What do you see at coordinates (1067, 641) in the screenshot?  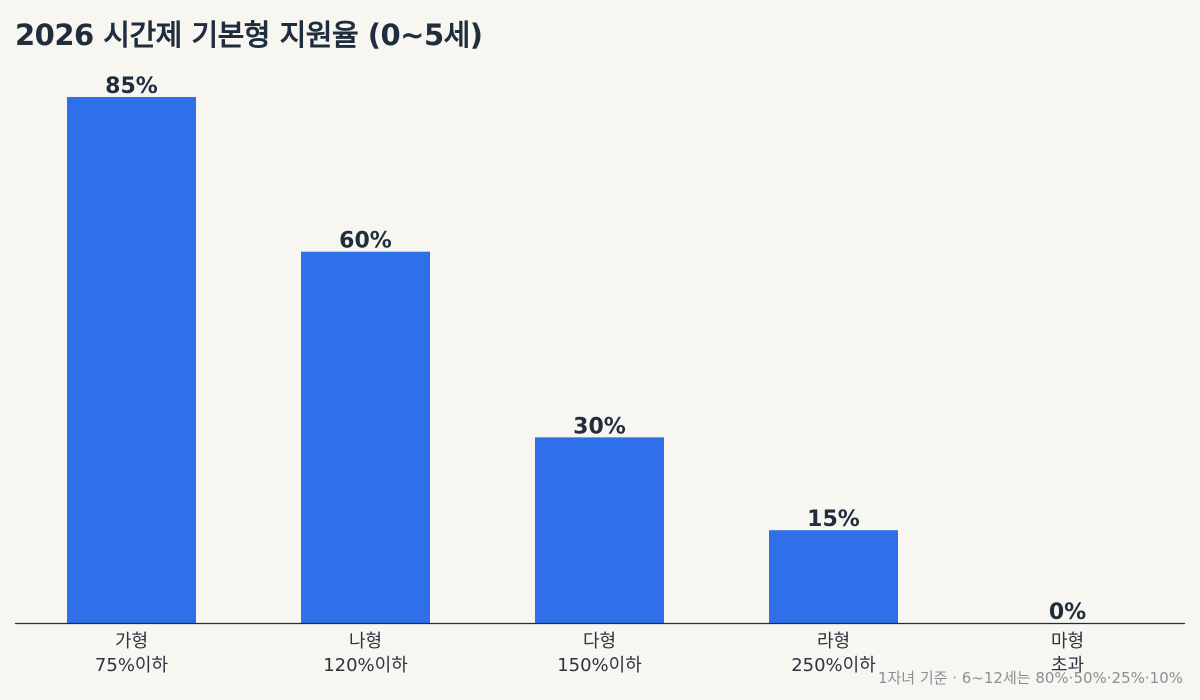 I see `x-tick-label: 마형` at bounding box center [1067, 641].